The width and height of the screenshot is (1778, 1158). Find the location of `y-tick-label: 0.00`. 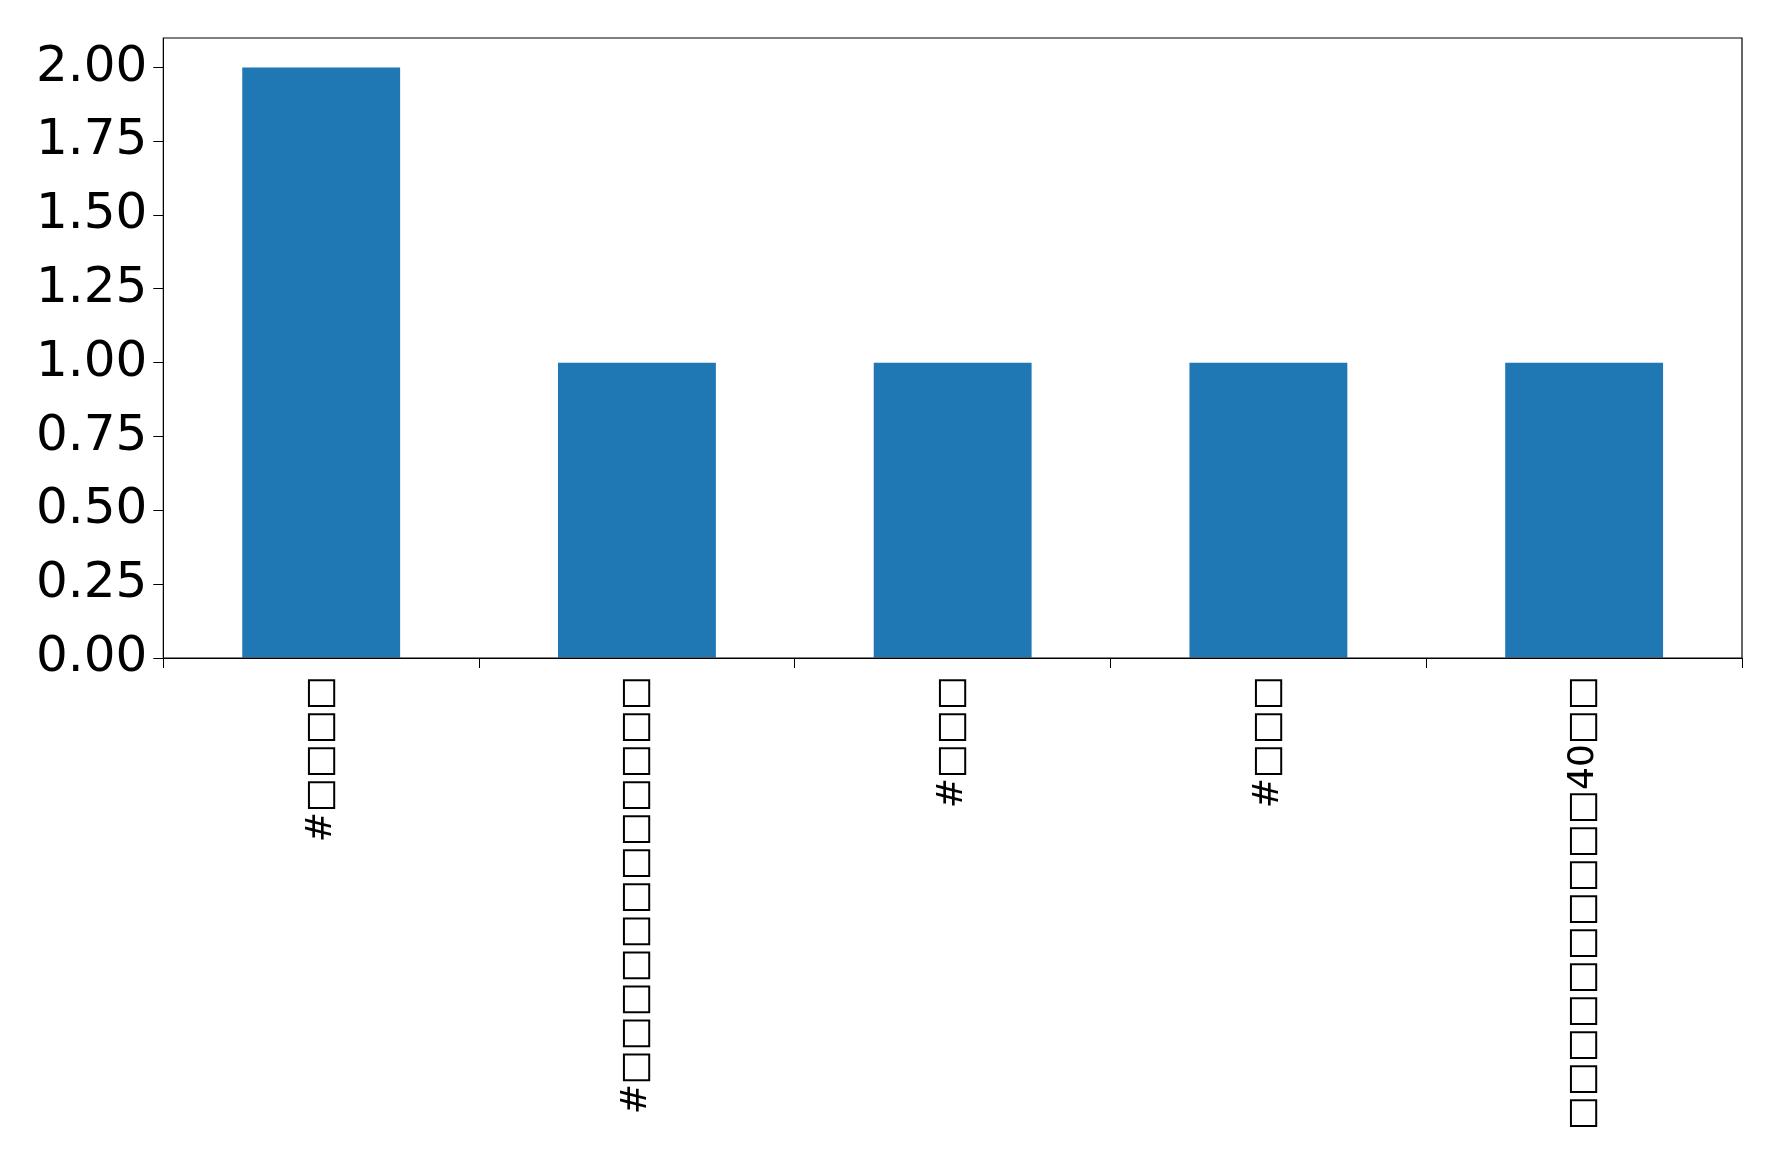

y-tick-label: 0.00 is located at coordinates (92, 654).